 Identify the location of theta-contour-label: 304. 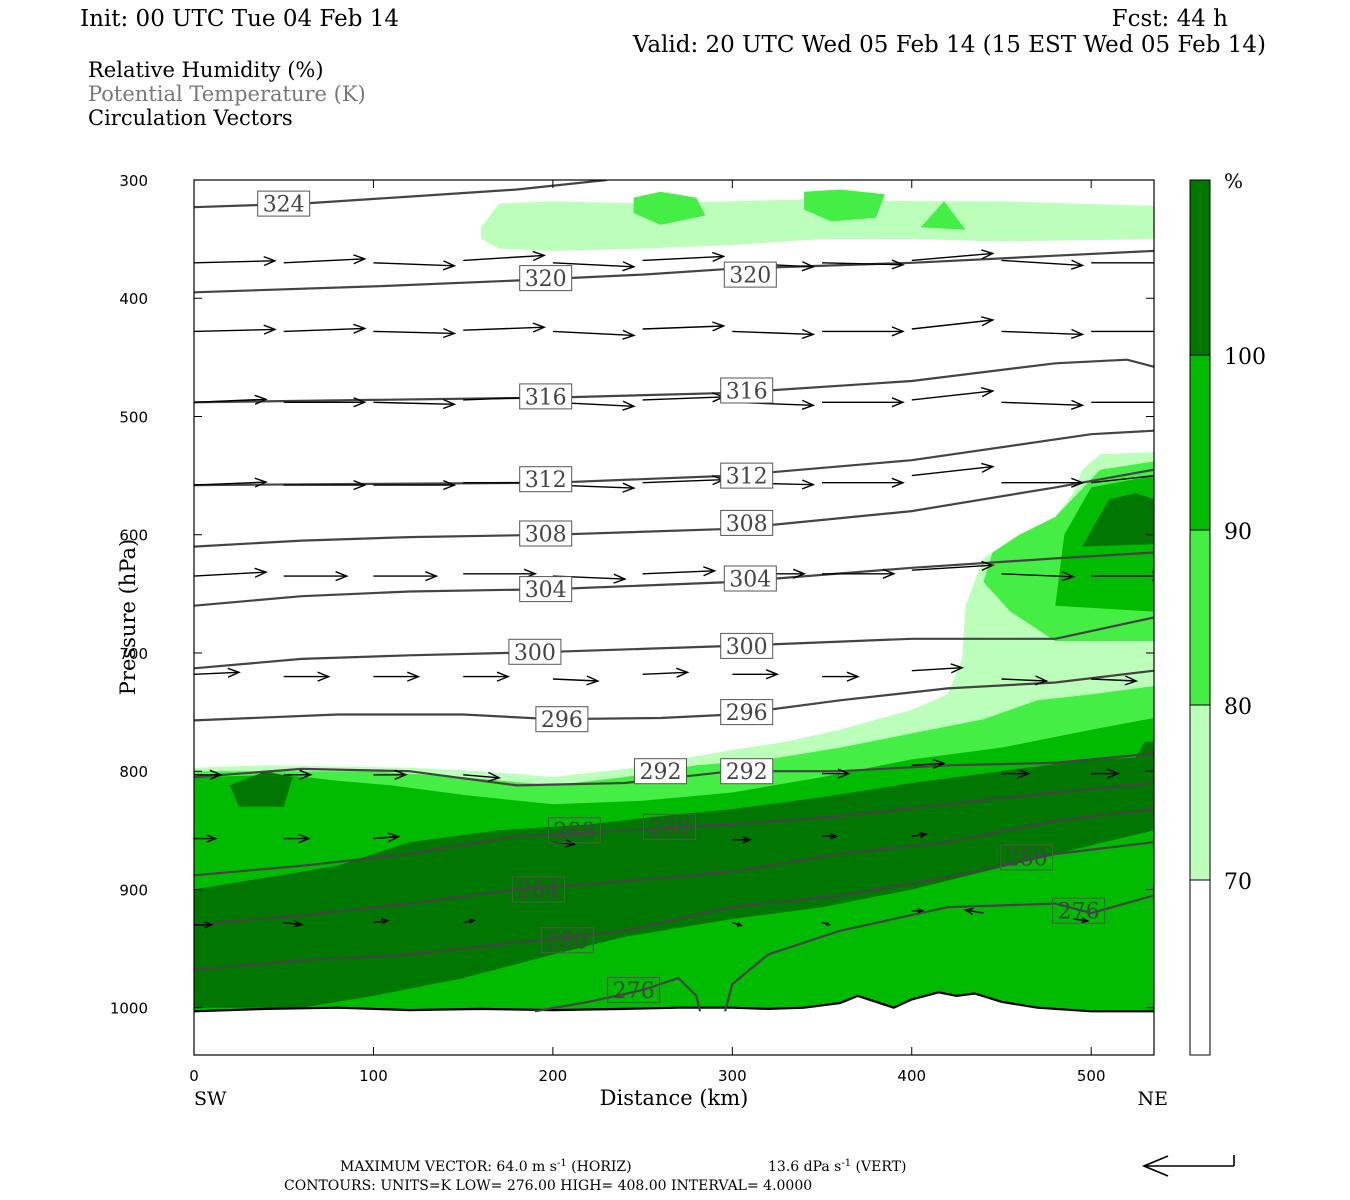
(750, 579).